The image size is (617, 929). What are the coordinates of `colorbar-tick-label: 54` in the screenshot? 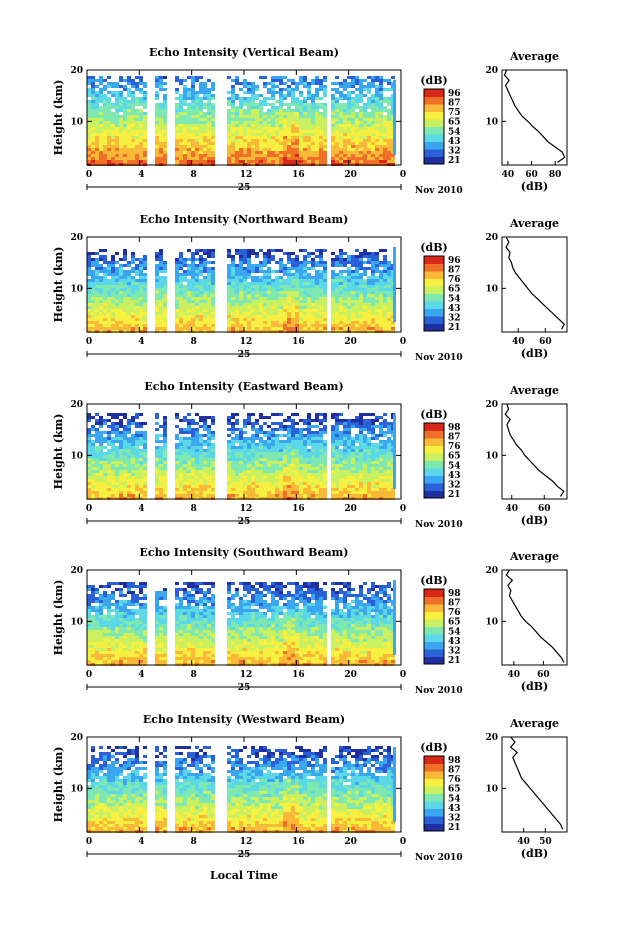 It's located at (454, 299).